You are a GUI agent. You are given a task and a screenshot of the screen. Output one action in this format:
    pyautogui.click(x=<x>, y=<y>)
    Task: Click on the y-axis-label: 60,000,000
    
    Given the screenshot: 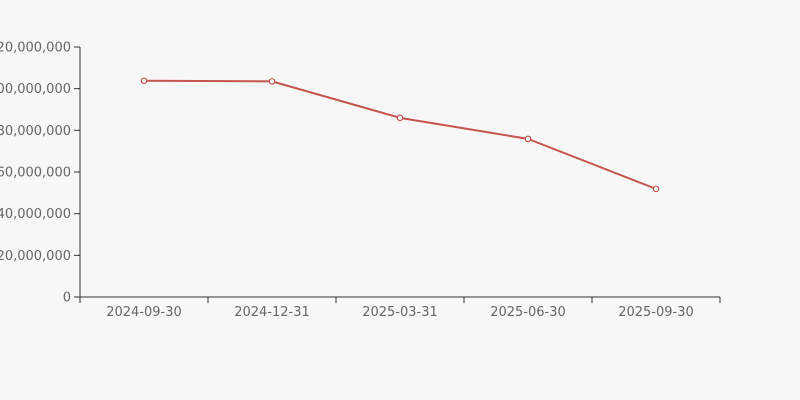 What is the action you would take?
    pyautogui.click(x=35, y=173)
    